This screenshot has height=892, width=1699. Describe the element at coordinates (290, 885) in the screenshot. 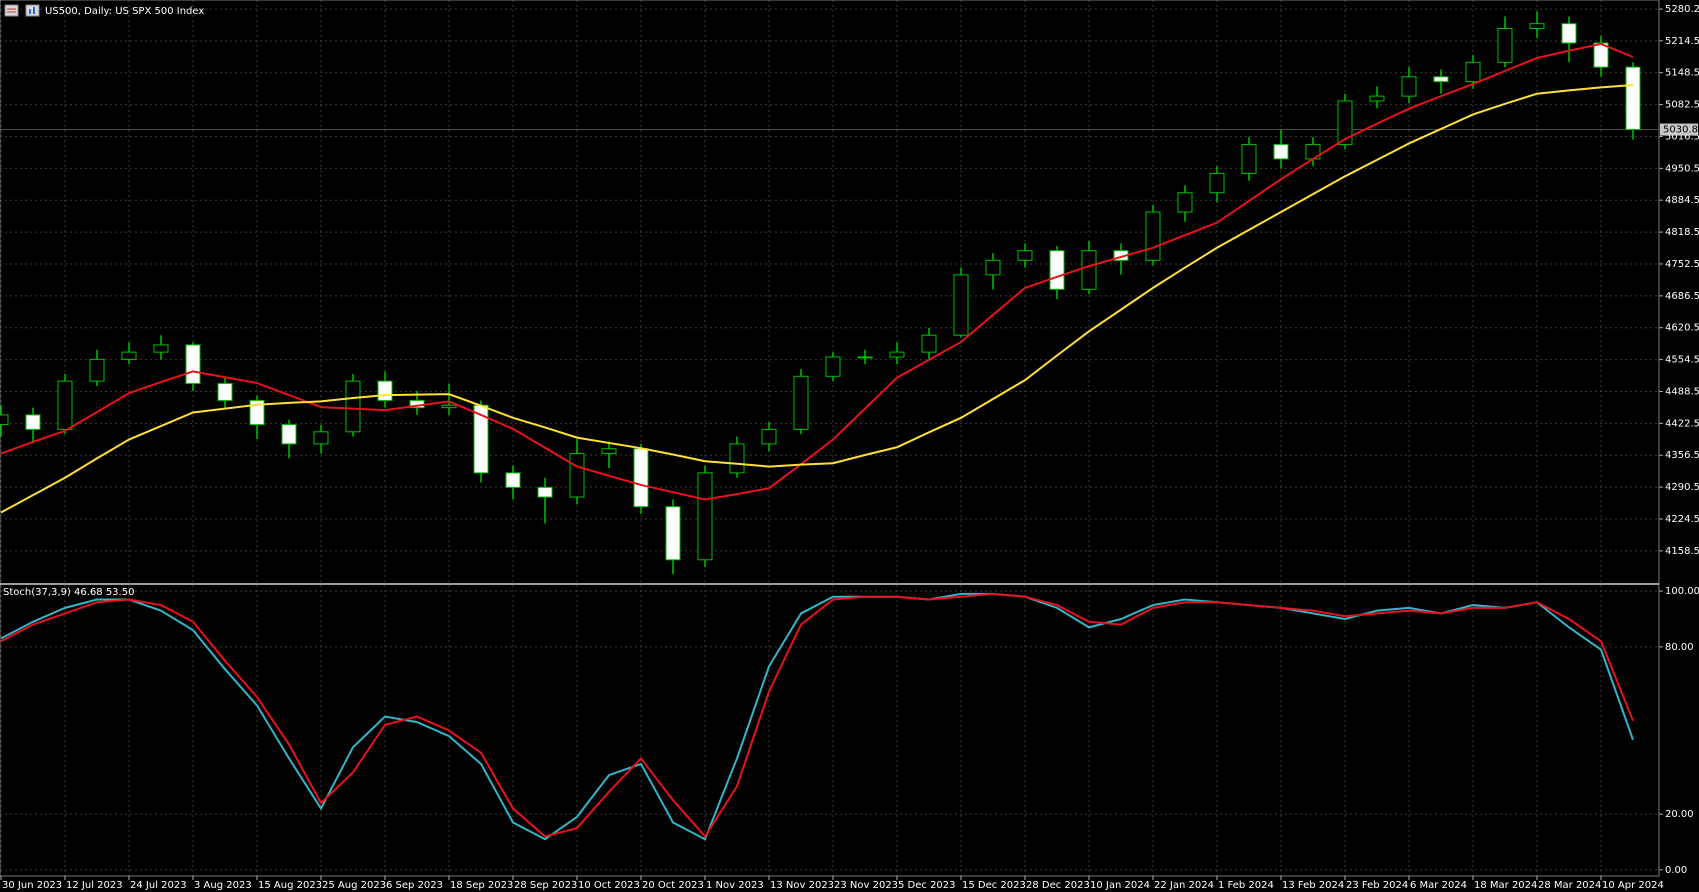

I see `x-tick-label: 15 Aug 2023` at that location.